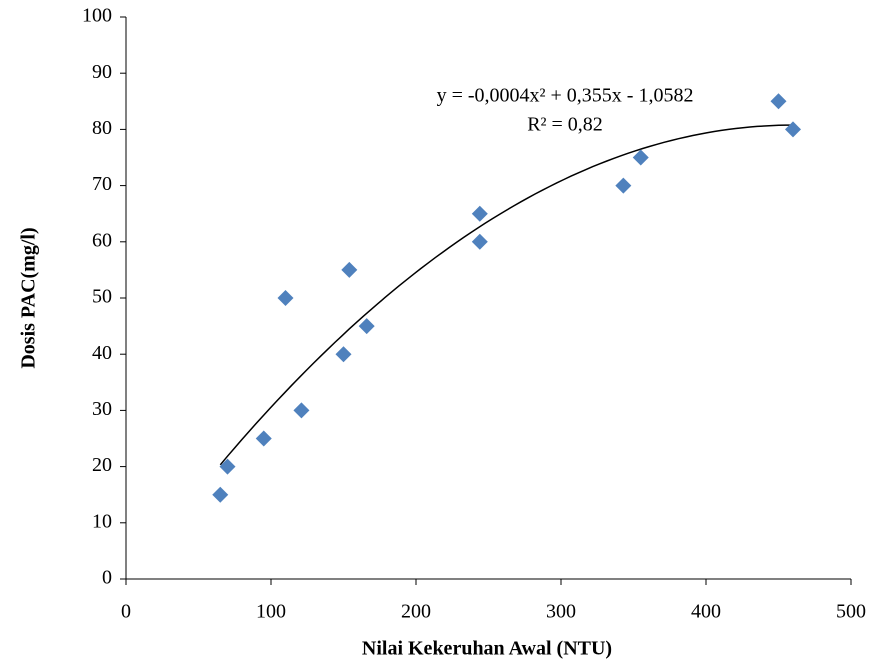 Image resolution: width=874 pixels, height=671 pixels. What do you see at coordinates (565, 96) in the screenshot?
I see `trendline-equation: y = -0,0004x² + 0,355x - 1,0582` at bounding box center [565, 96].